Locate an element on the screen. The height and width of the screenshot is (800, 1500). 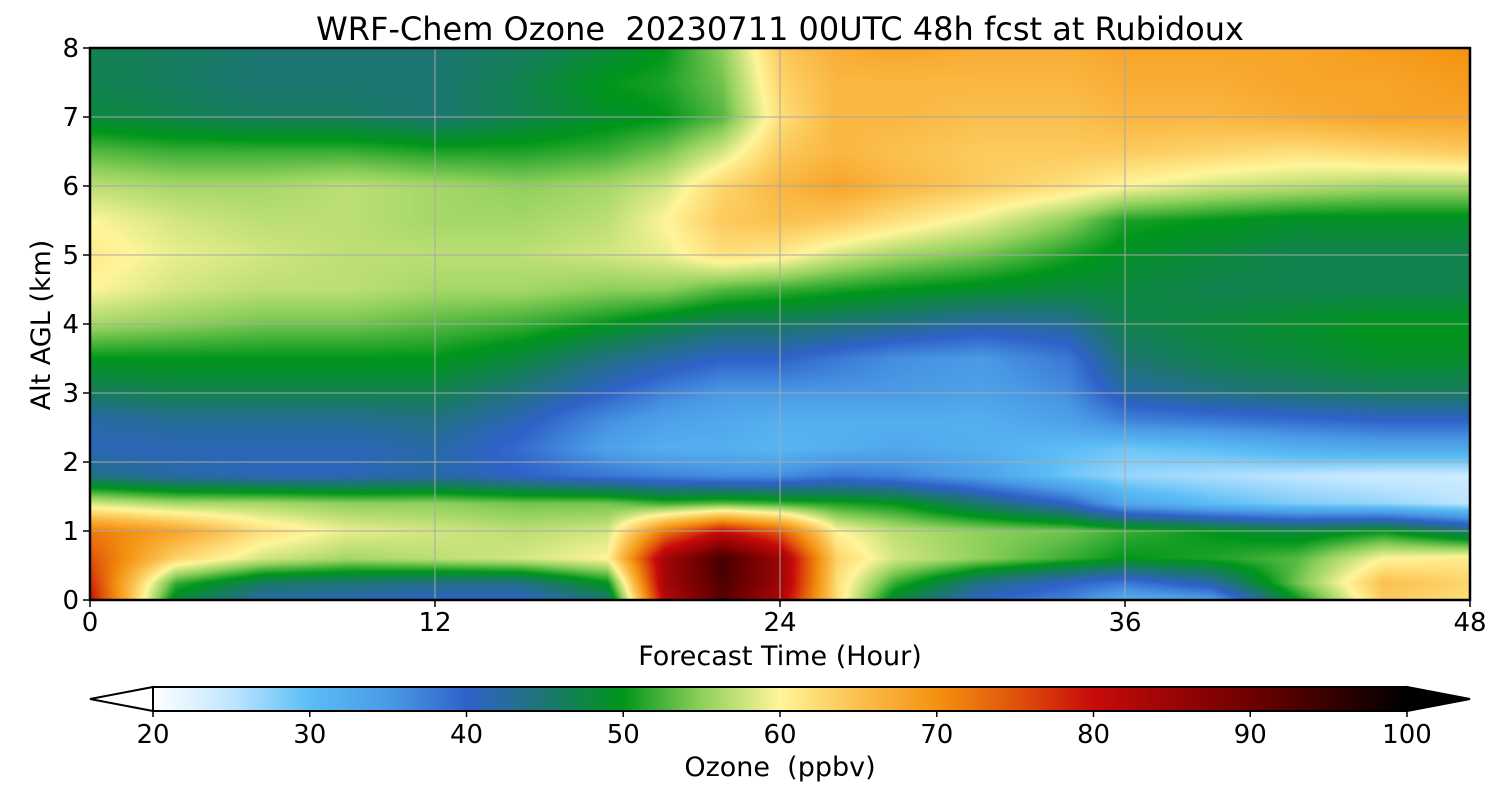
y-tick-label: 8 is located at coordinates (70, 49).